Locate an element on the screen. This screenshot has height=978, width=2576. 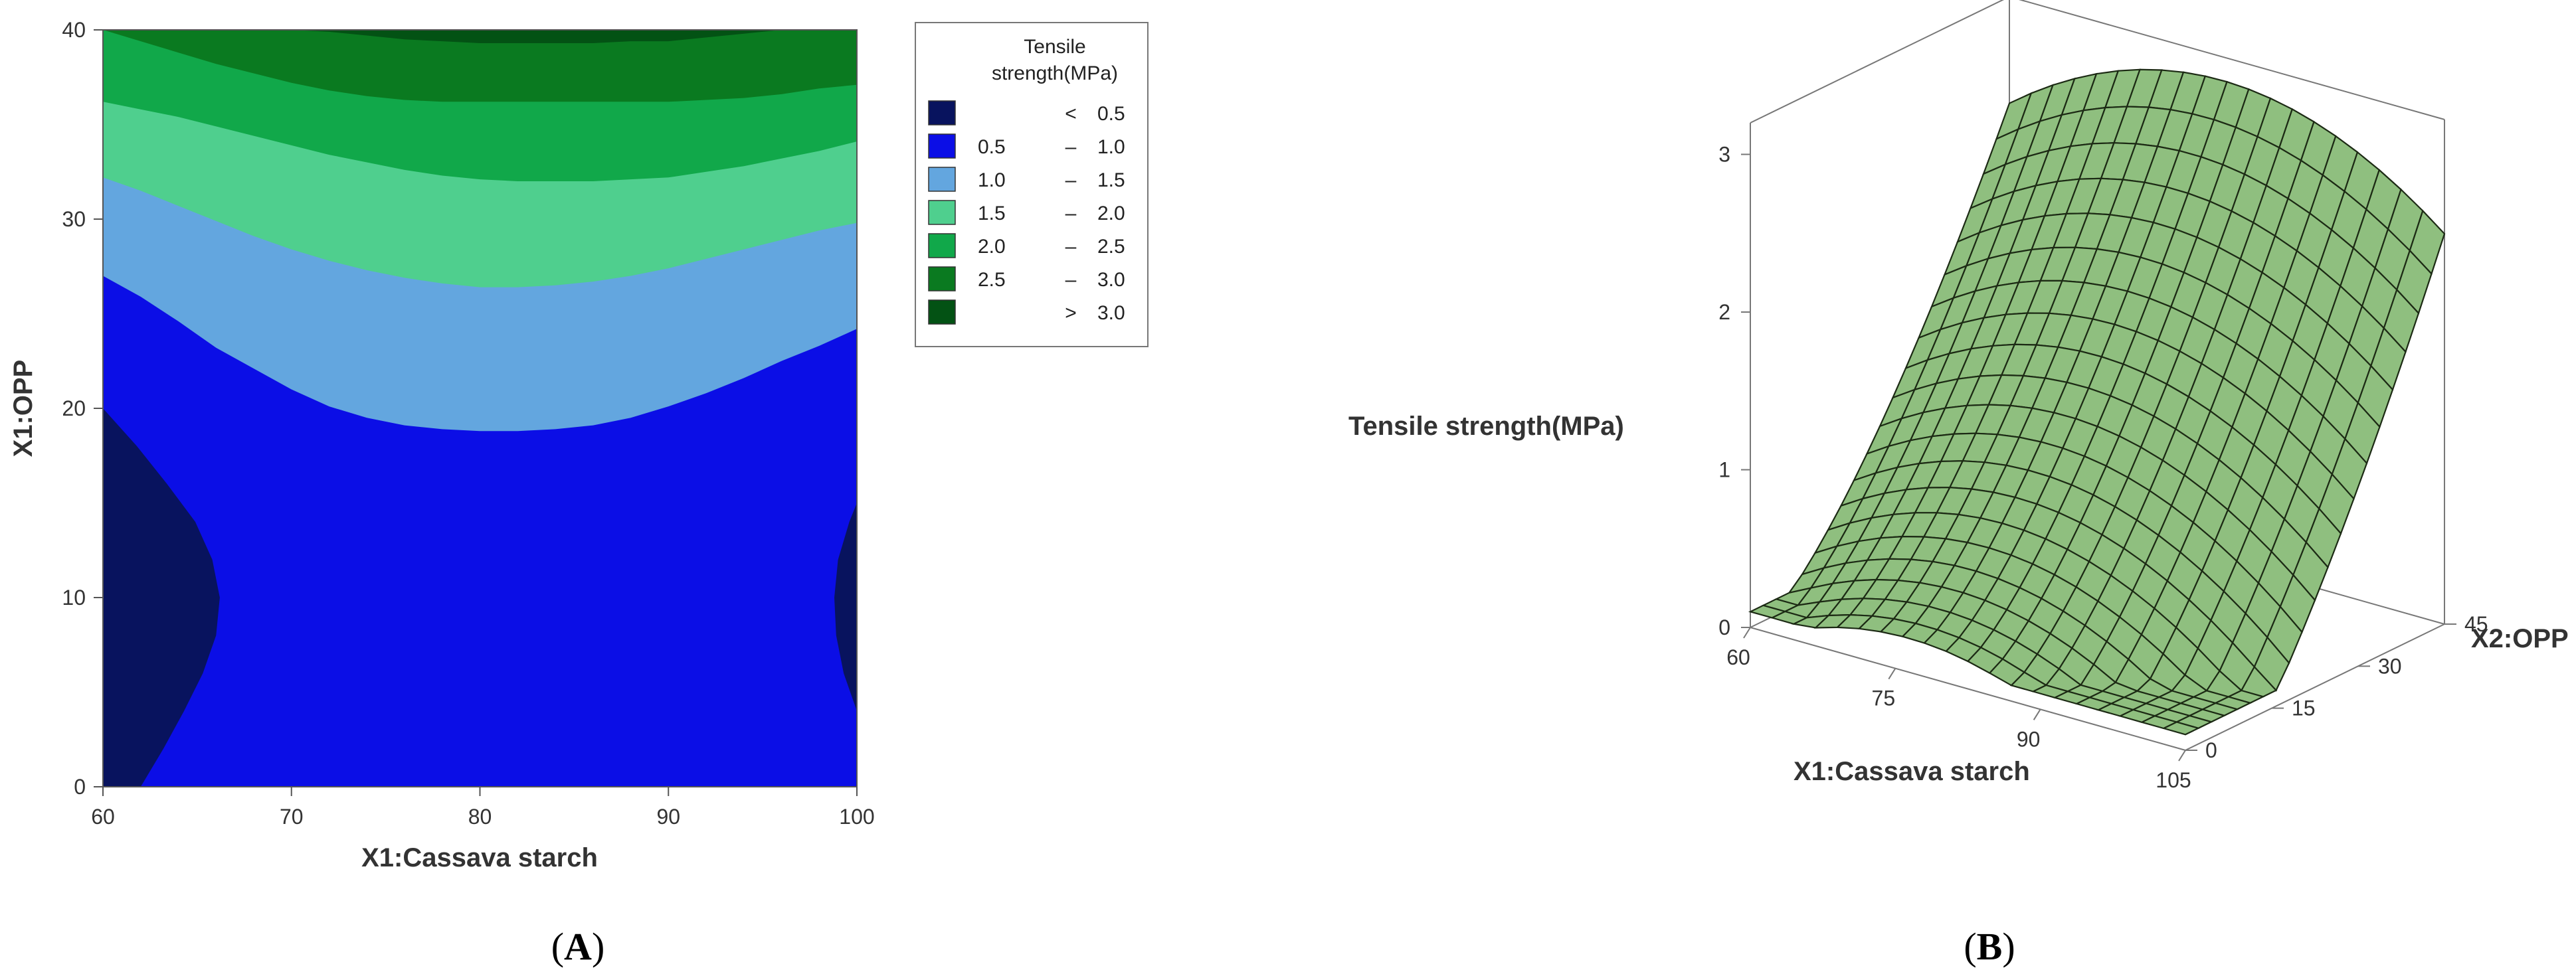
surface-cell is located at coordinates (2181, 728).